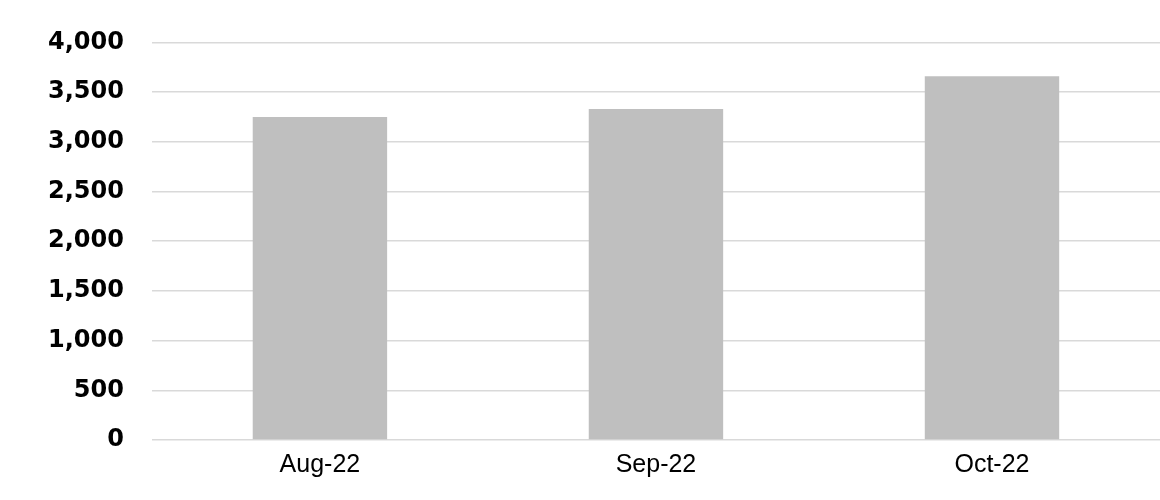 The image size is (1160, 500). Describe the element at coordinates (85, 189) in the screenshot. I see `y-tick-label: 2,500` at that location.